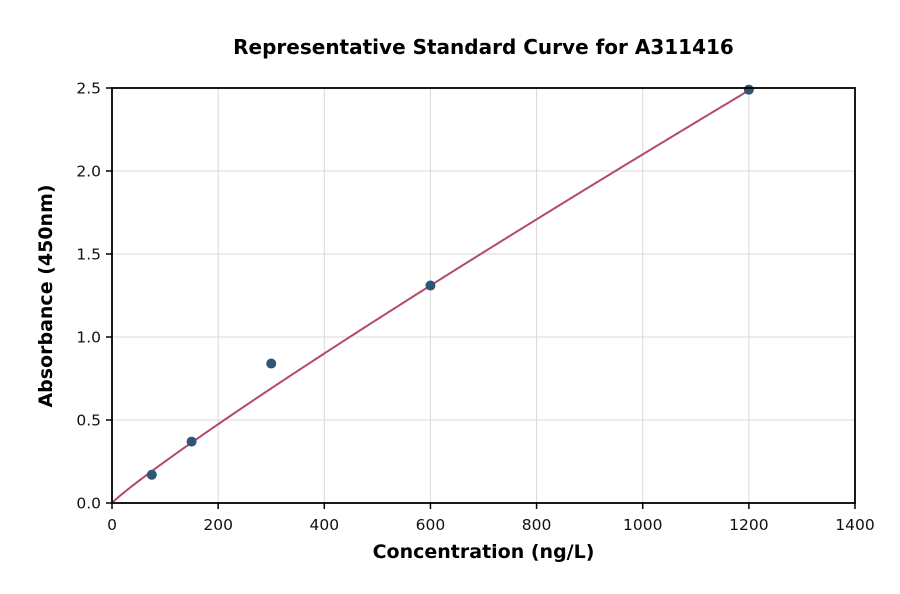 The width and height of the screenshot is (900, 594). Describe the element at coordinates (88, 255) in the screenshot. I see `y-tick-label: 1.5` at that location.